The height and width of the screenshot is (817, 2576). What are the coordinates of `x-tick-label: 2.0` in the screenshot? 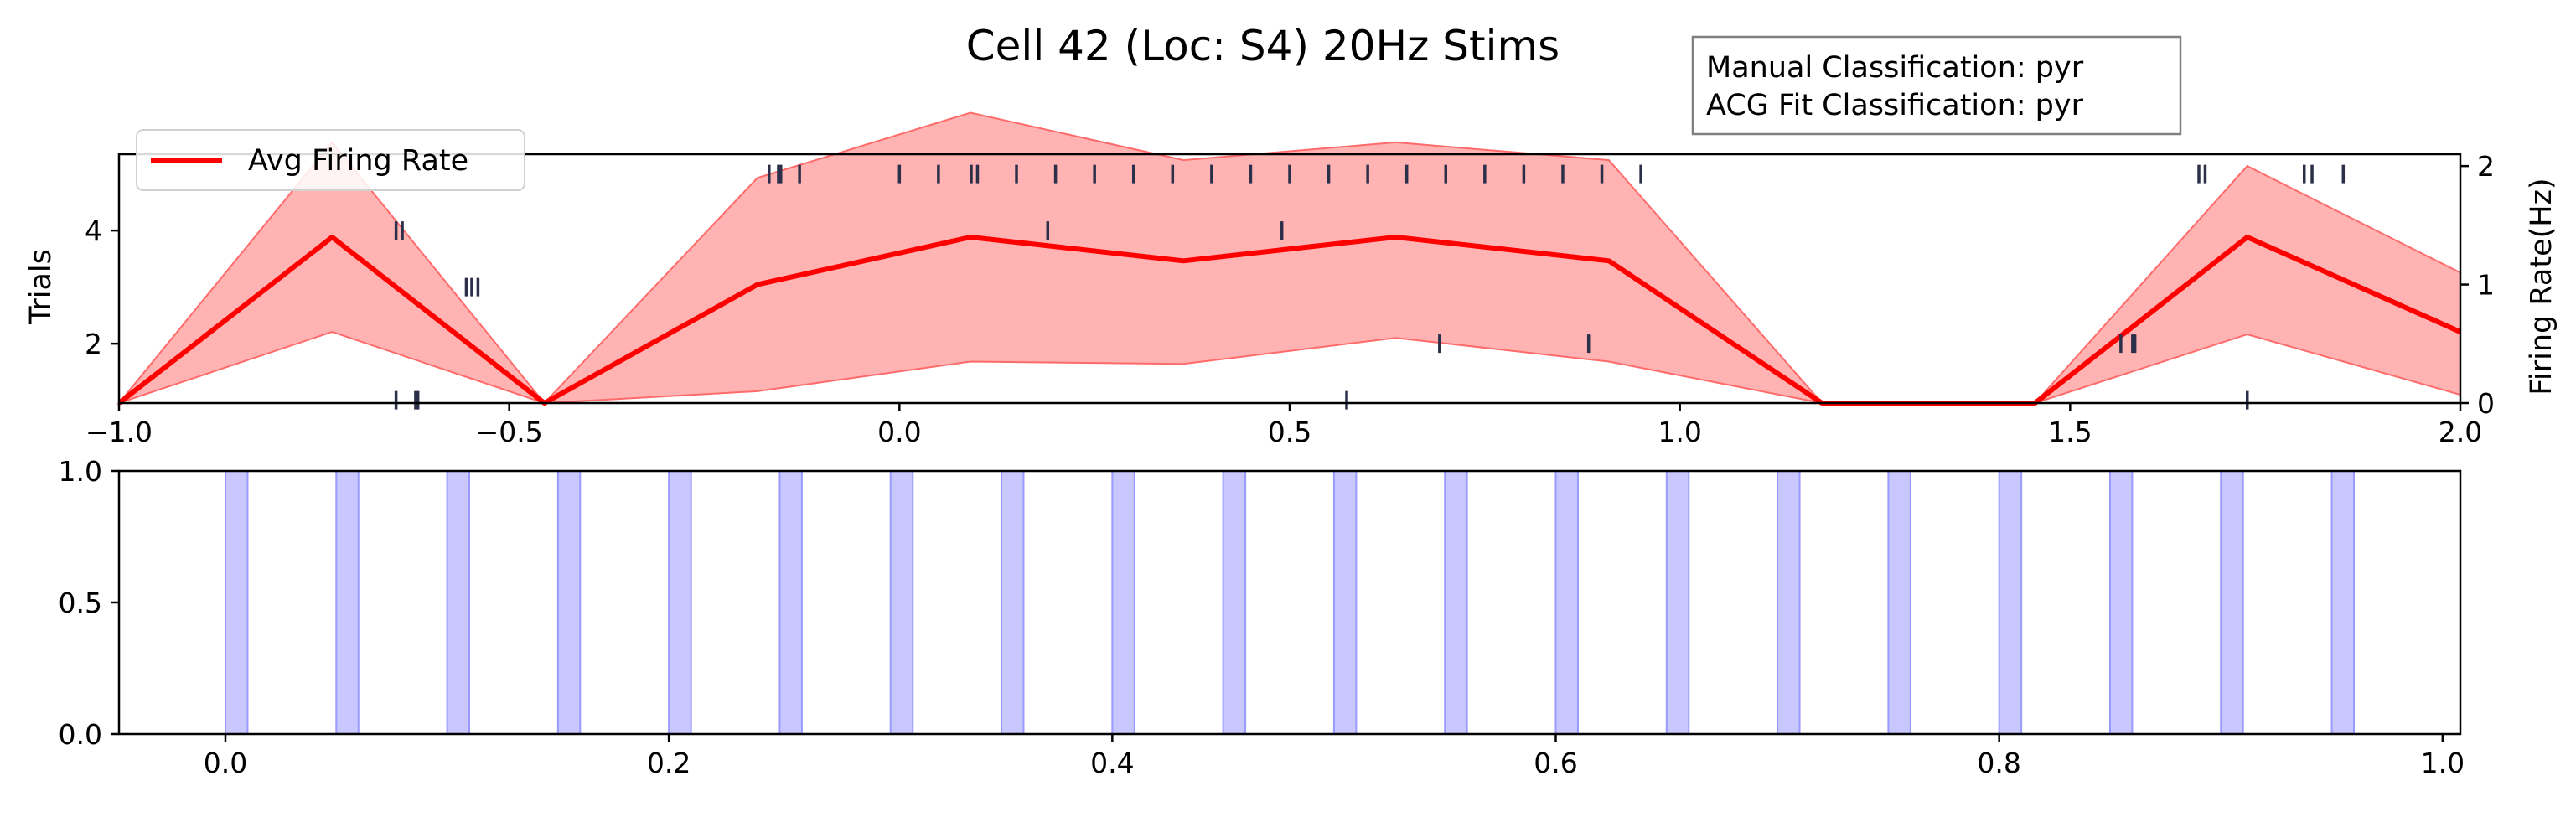 It's located at (2460, 432).